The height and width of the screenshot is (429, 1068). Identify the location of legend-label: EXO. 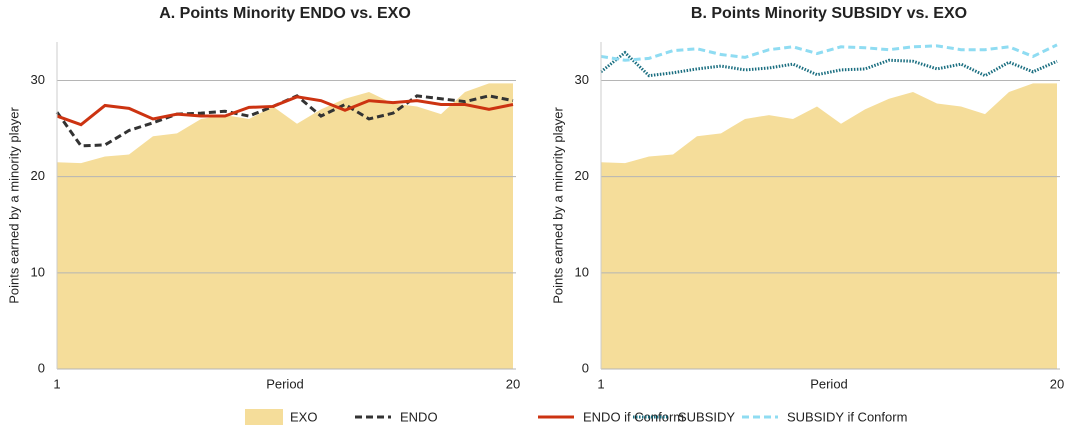
(303, 416).